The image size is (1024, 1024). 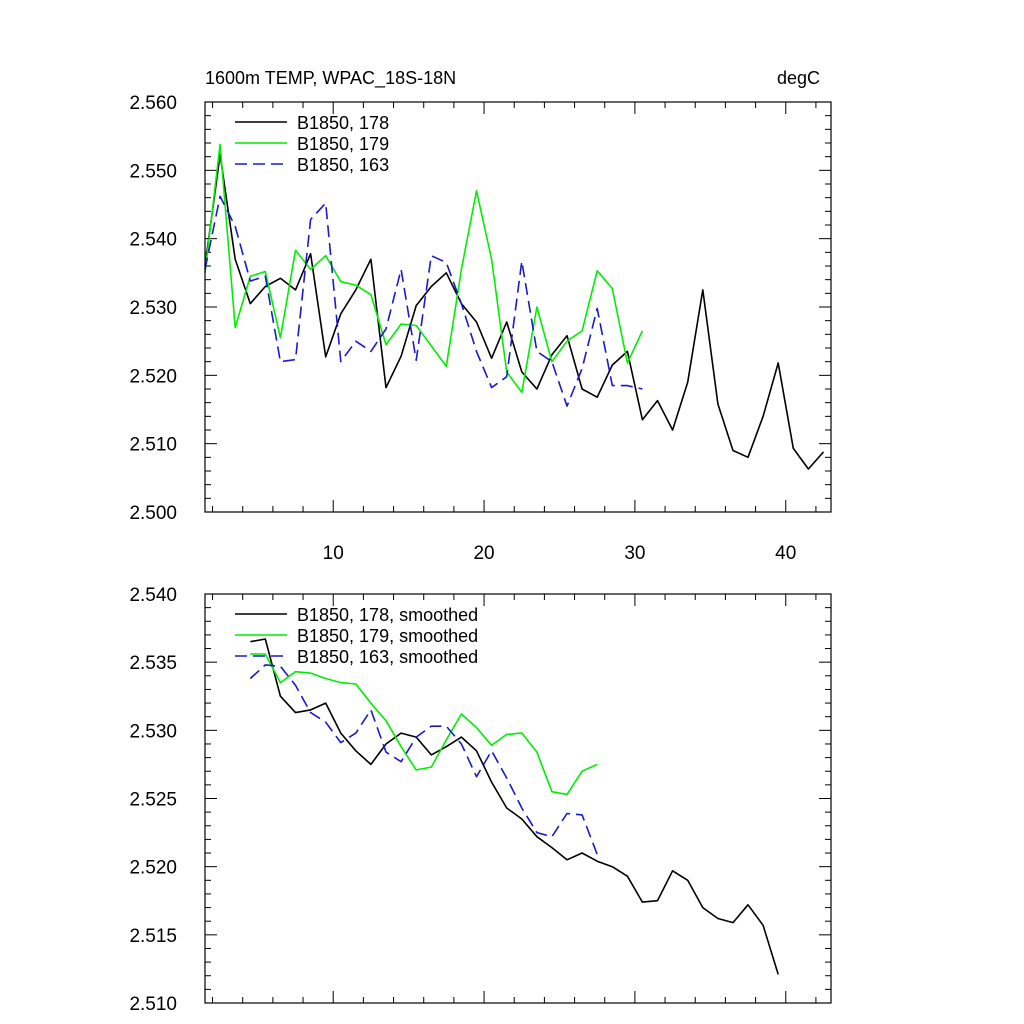 What do you see at coordinates (483, 553) in the screenshot?
I see `panel-0-x-tick-label: 20` at bounding box center [483, 553].